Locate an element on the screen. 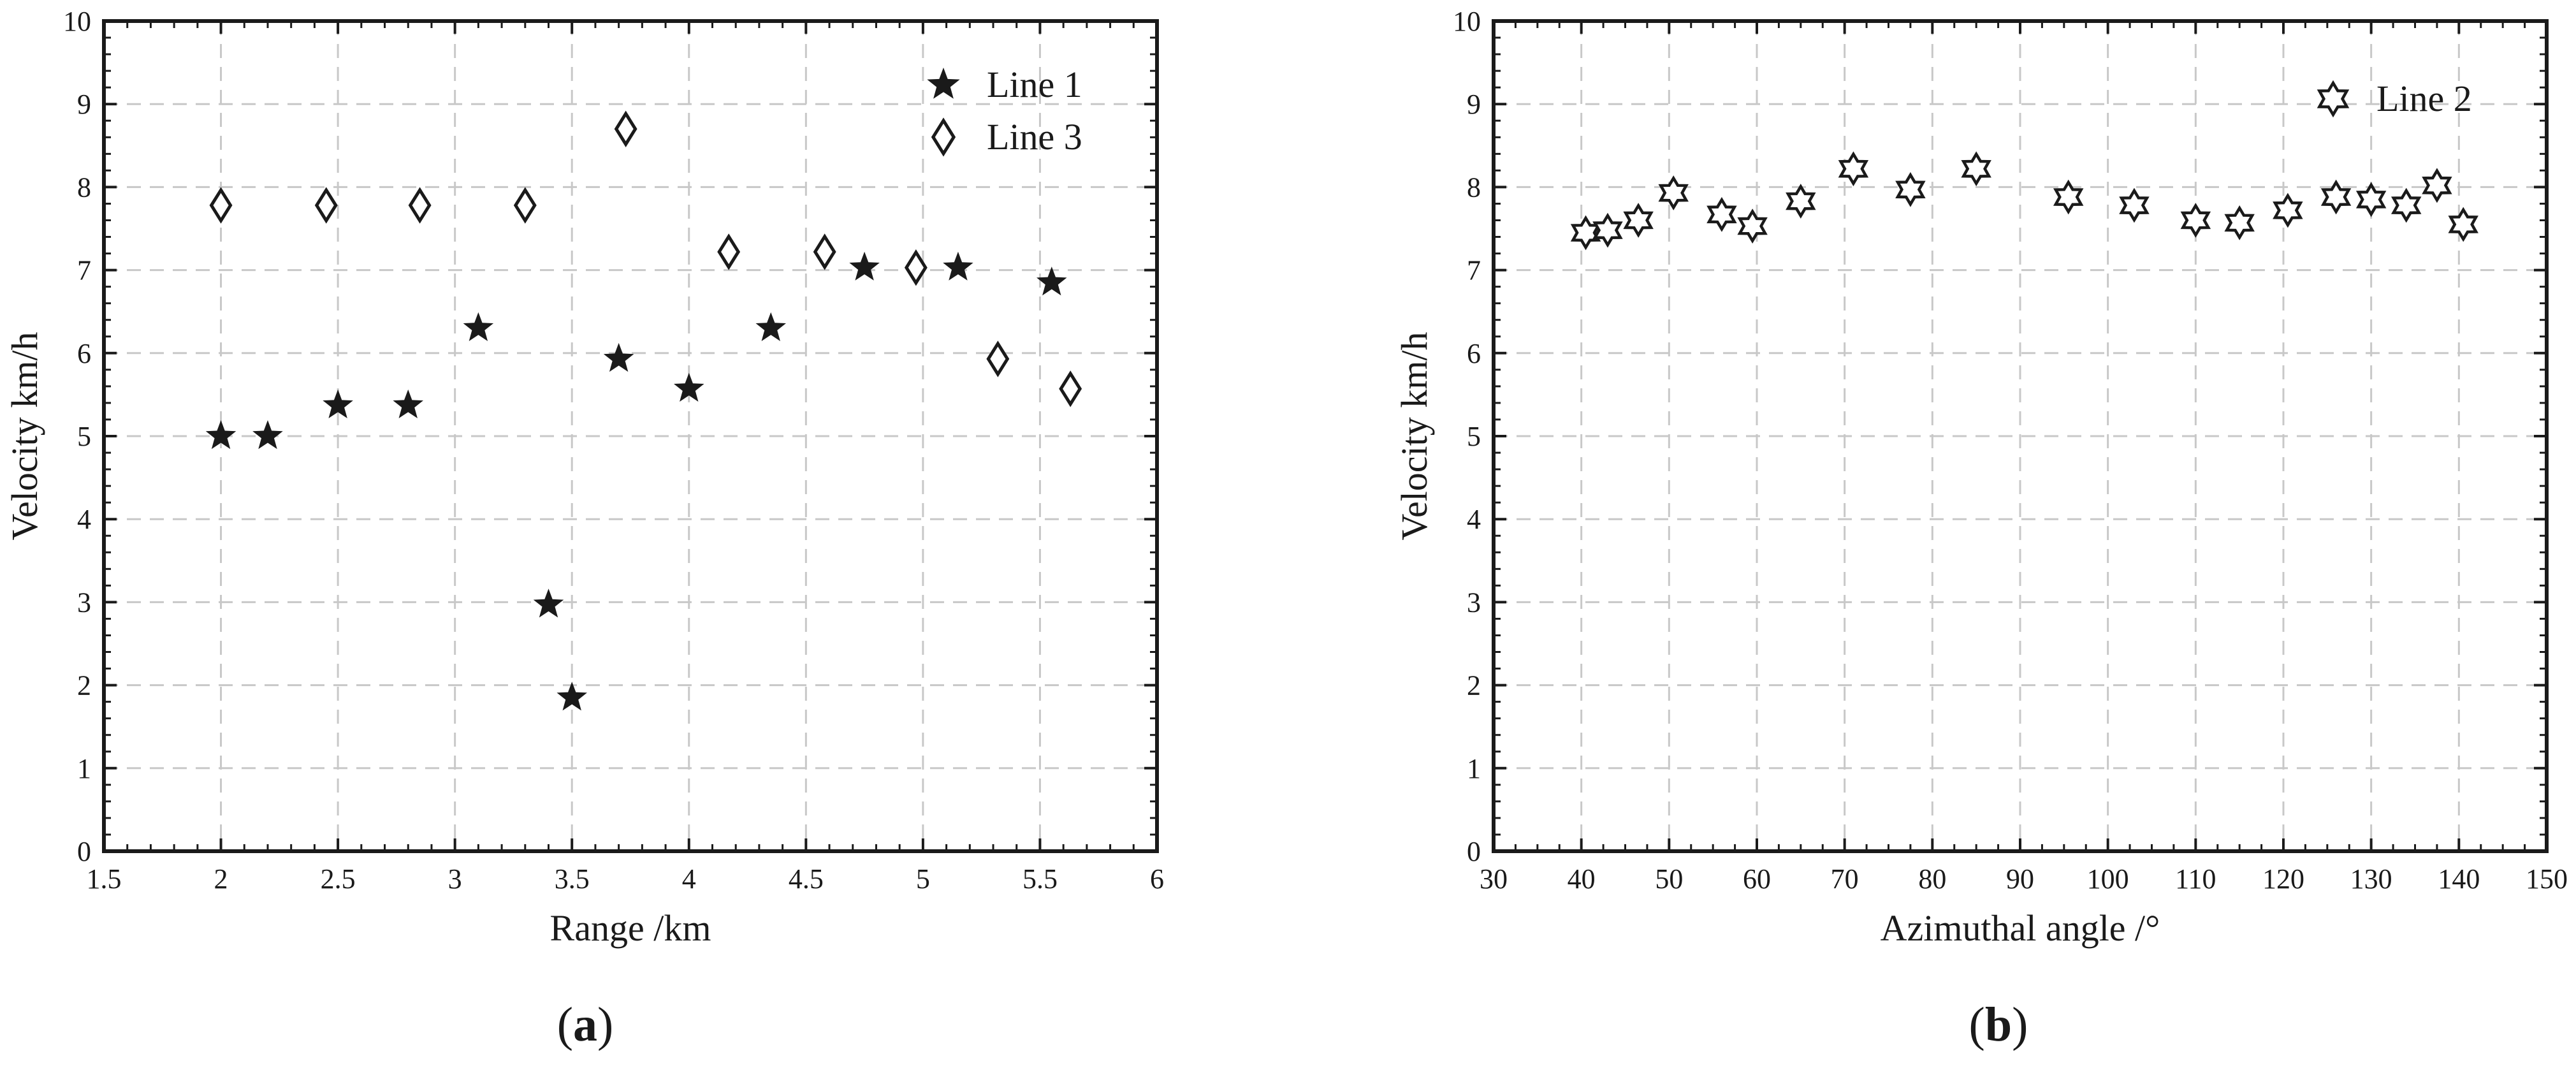 This screenshot has width=2576, height=1075. panel-a-x-tick-label: 5 is located at coordinates (923, 879).